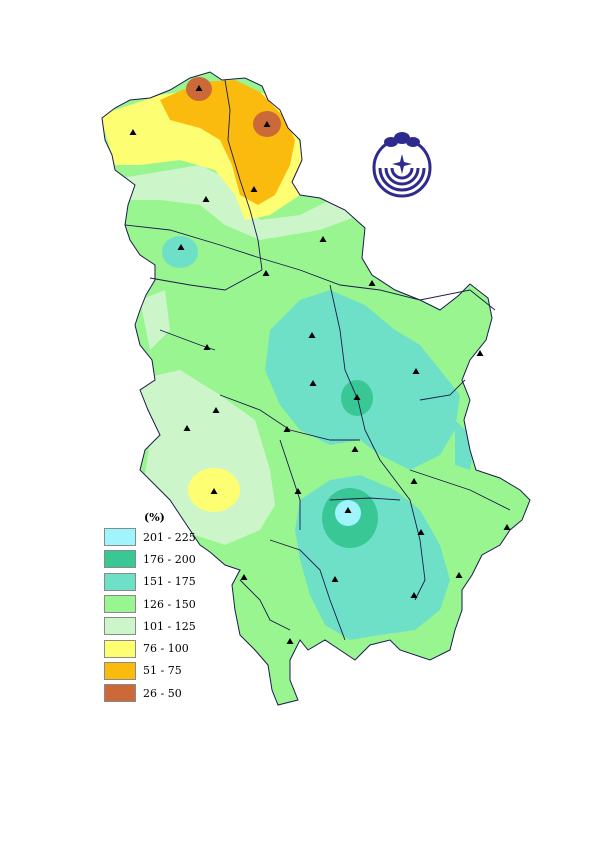 The width and height of the screenshot is (596, 842). Describe the element at coordinates (290, 484) in the screenshot. I see `river-ibar` at that location.